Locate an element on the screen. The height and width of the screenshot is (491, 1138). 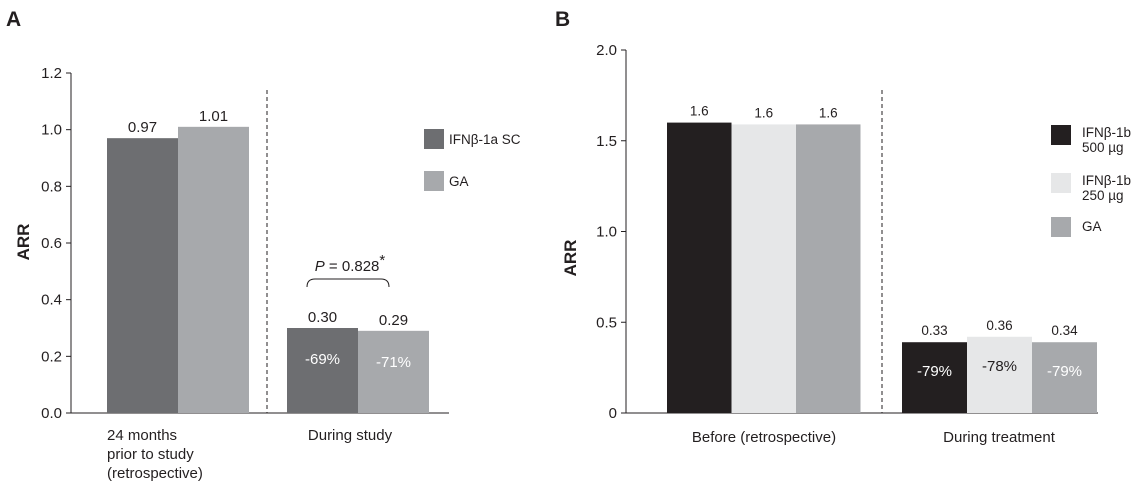
y-tick-label: 1.5 is located at coordinates (606, 141).